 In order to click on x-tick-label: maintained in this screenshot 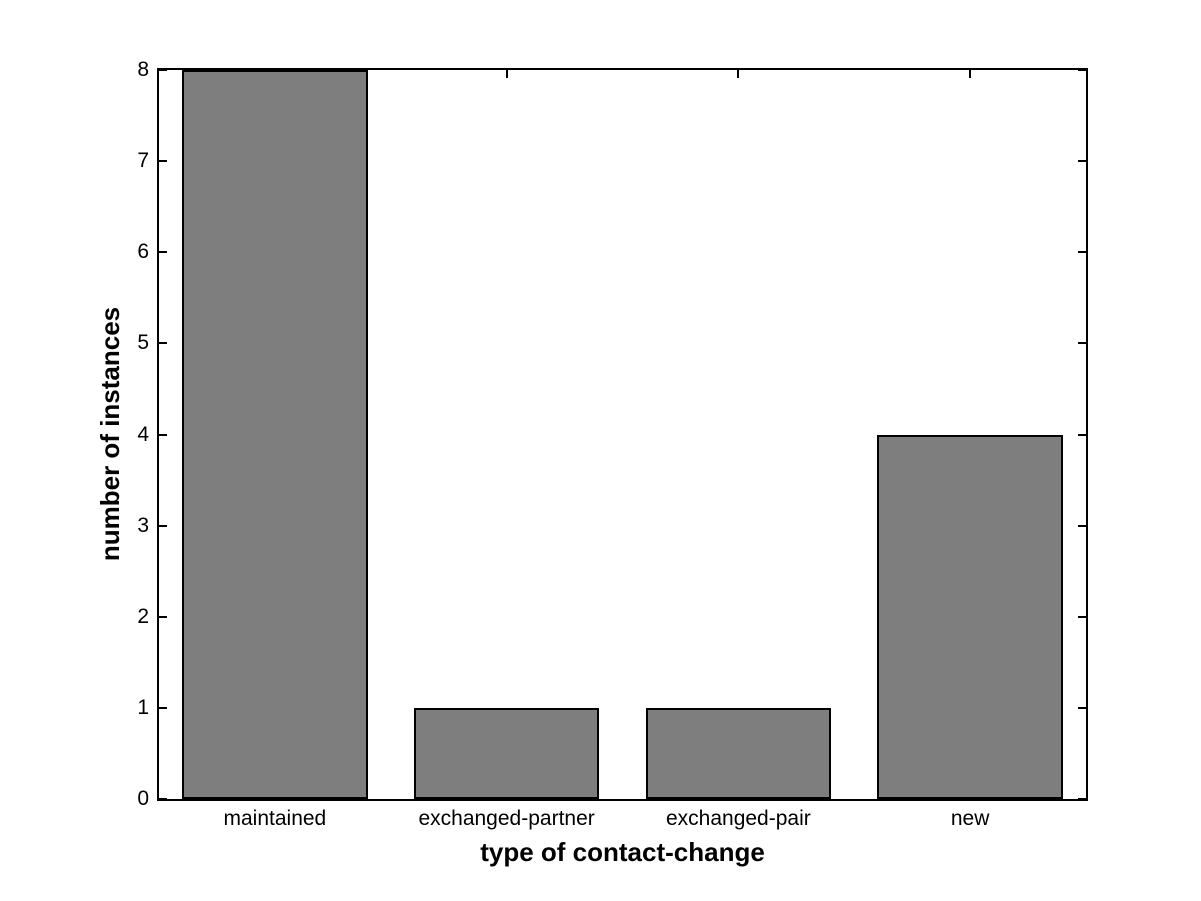, I will do `click(275, 818)`.